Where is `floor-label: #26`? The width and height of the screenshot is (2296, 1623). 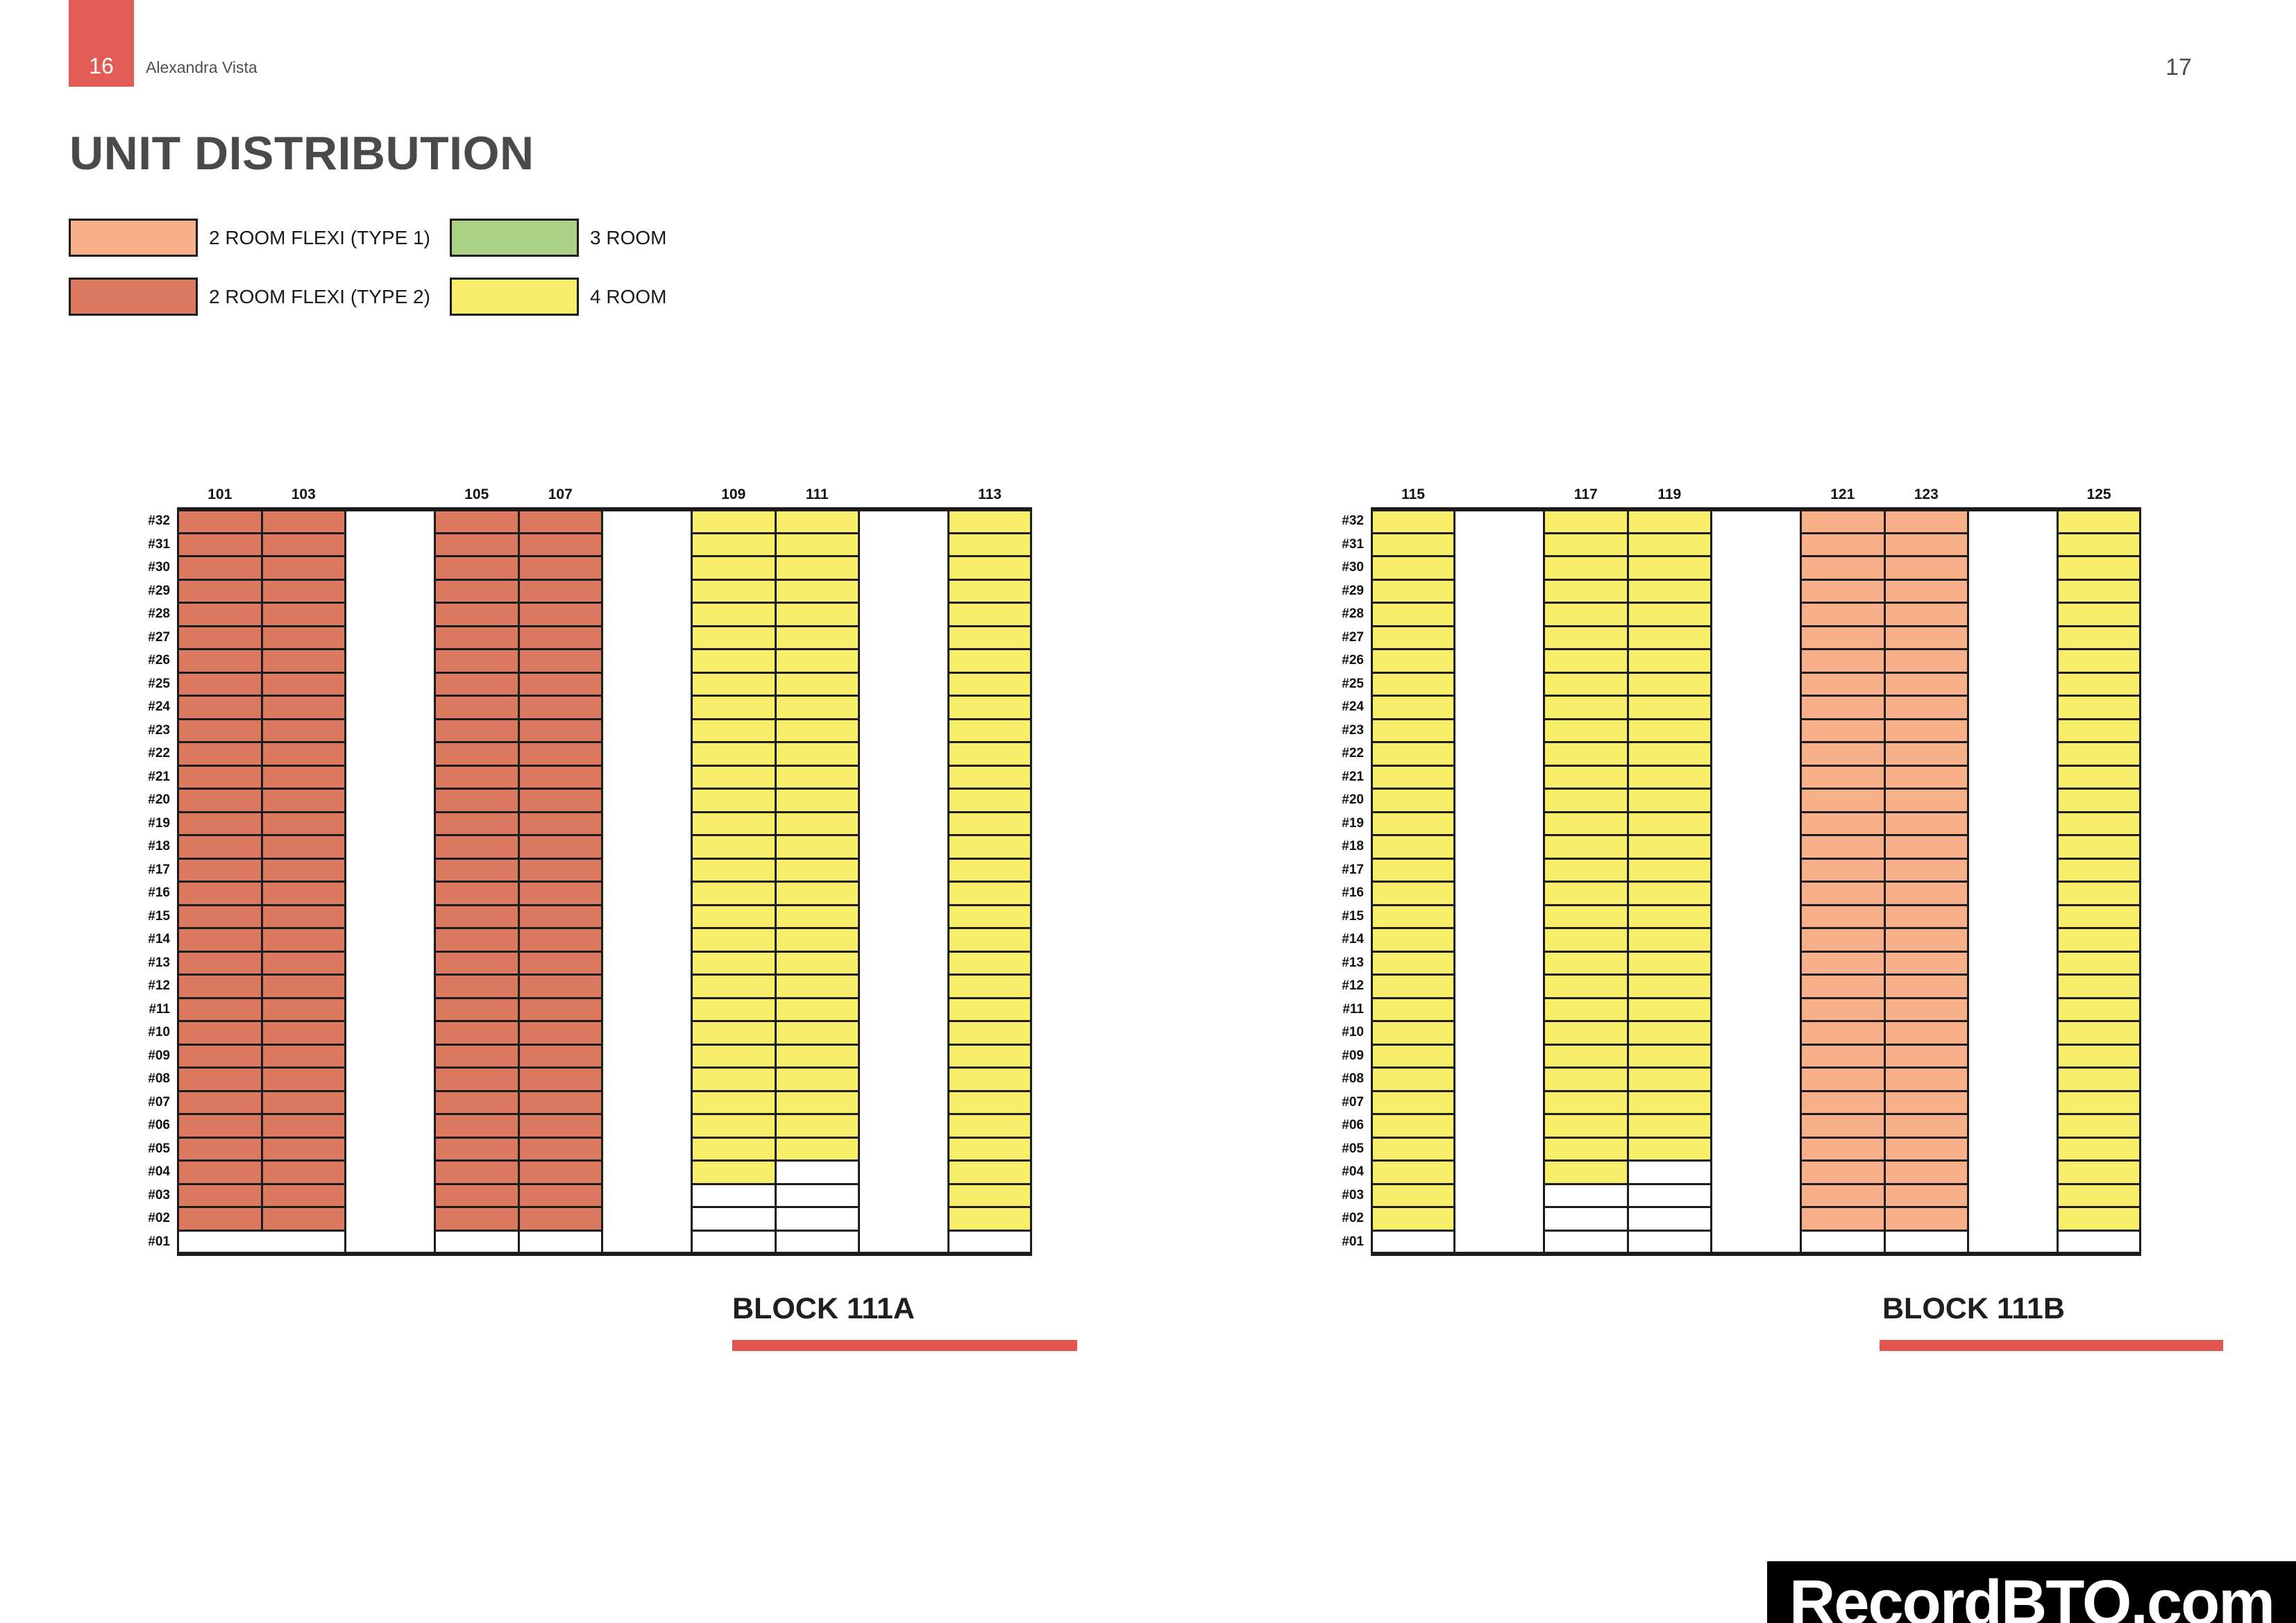
floor-label: #26 is located at coordinates (1353, 660).